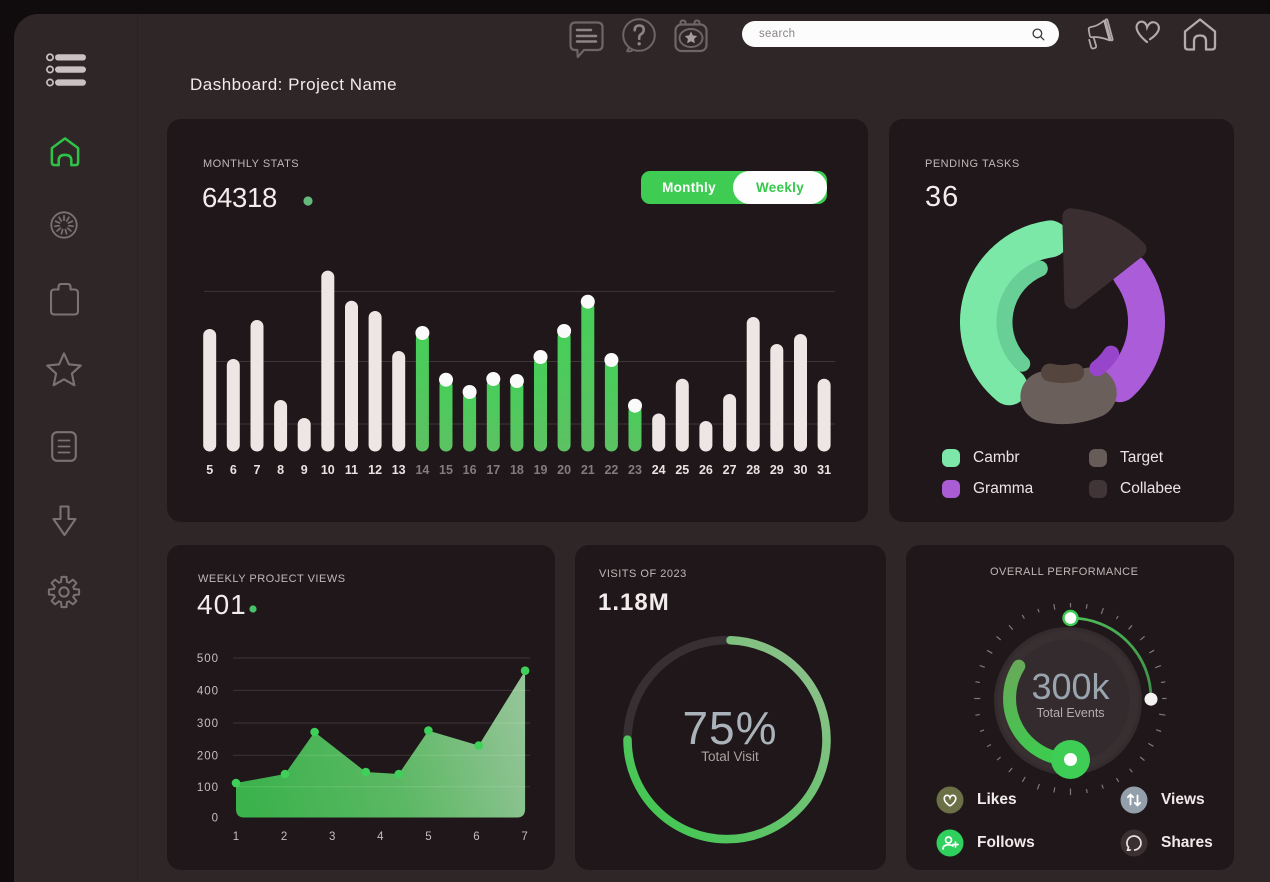 The width and height of the screenshot is (1270, 882). What do you see at coordinates (328, 470) in the screenshot?
I see `svg-text: 10` at bounding box center [328, 470].